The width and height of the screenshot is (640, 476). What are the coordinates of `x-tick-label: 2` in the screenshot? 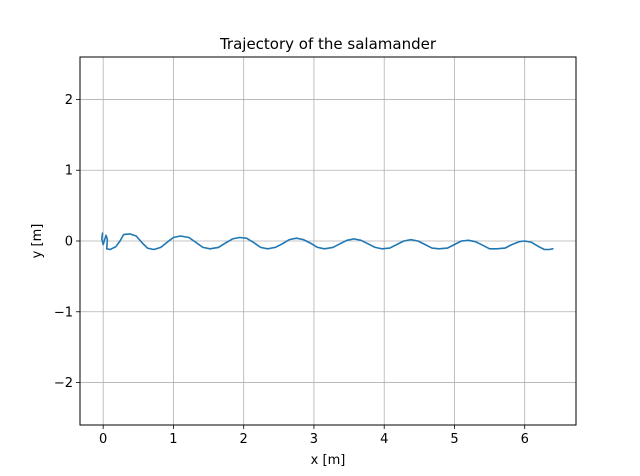 It's located at (244, 439).